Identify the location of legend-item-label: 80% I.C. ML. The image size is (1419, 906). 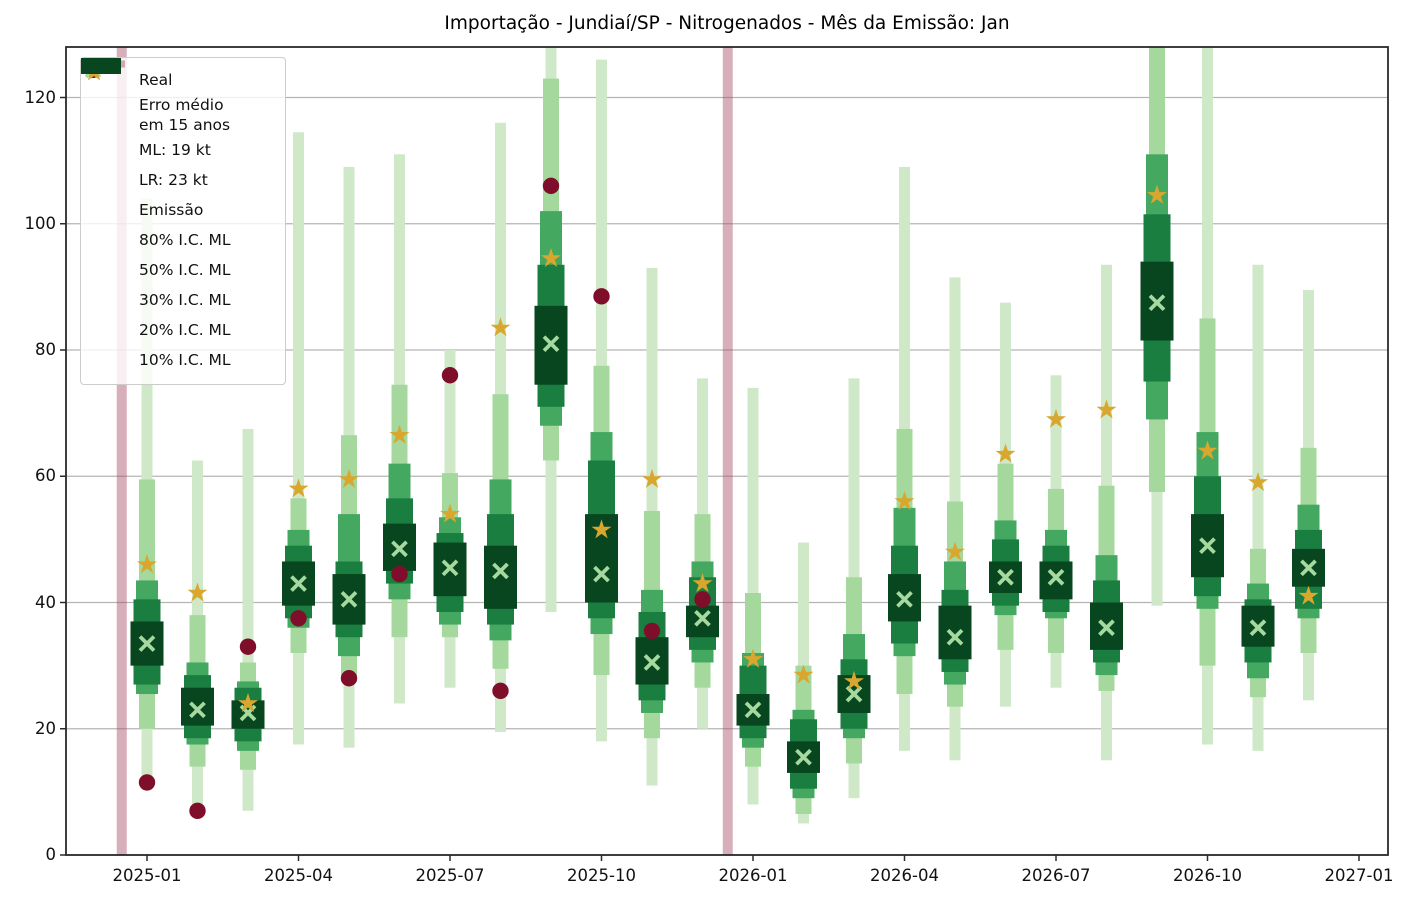
(185, 240).